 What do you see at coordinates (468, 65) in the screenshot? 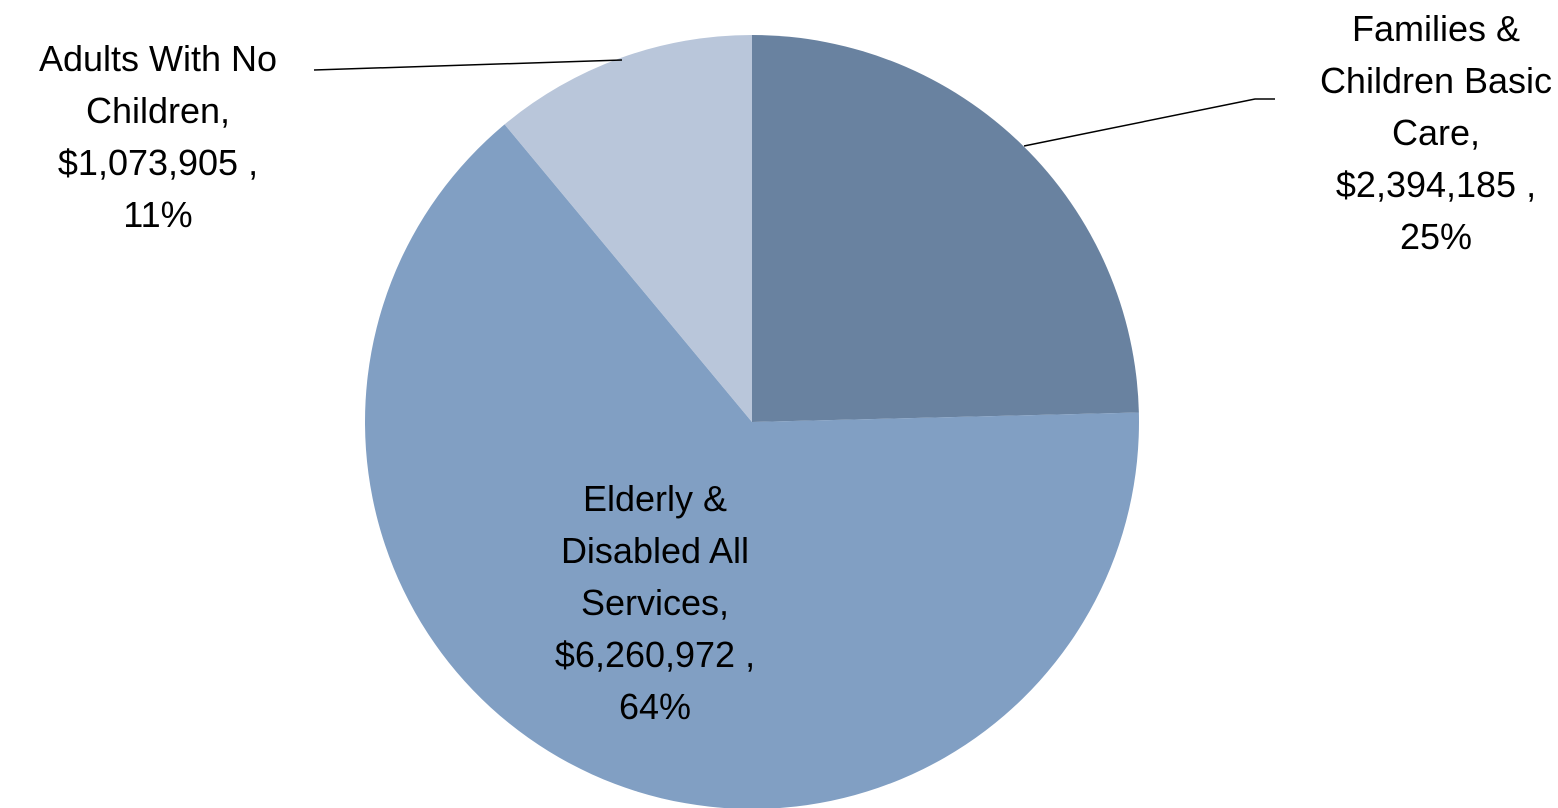
I see `leader-line-adults-with-no-children` at bounding box center [468, 65].